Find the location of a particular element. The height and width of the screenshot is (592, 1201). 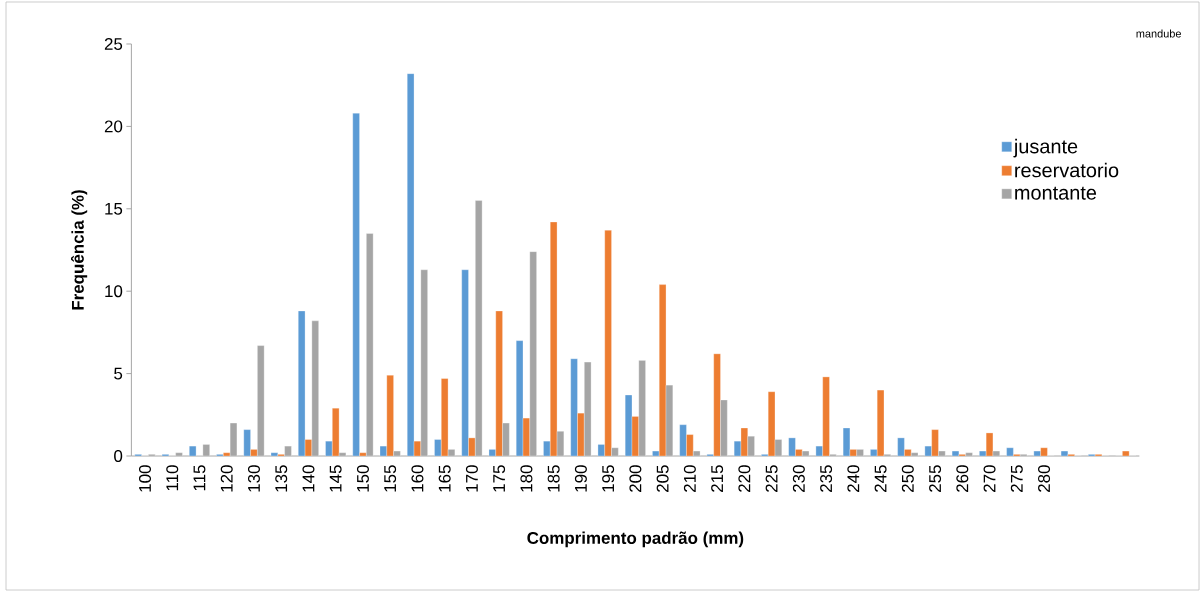

x-tick-label: 190 is located at coordinates (580, 478).